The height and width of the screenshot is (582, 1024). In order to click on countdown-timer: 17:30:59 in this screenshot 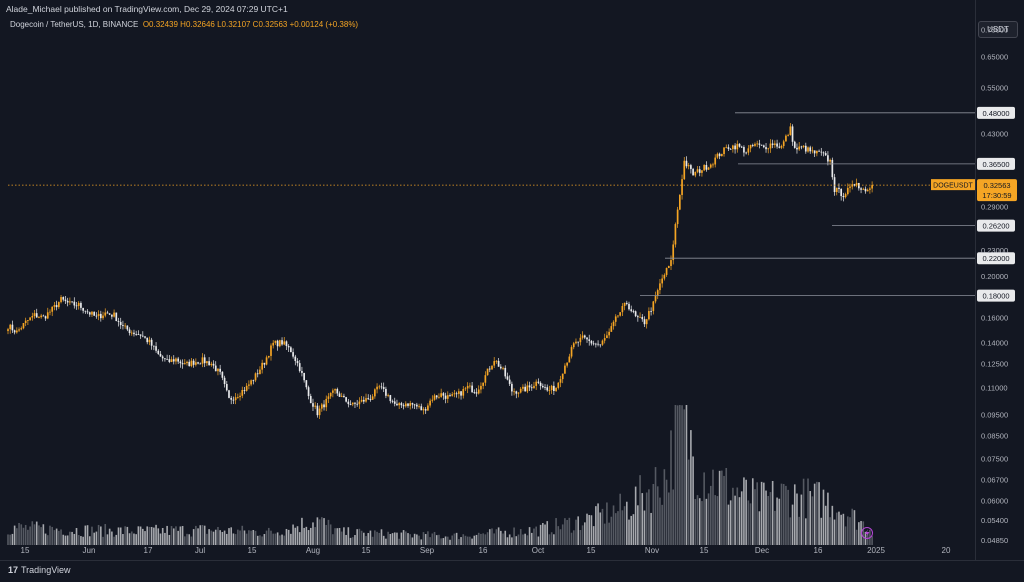, I will do `click(996, 195)`.